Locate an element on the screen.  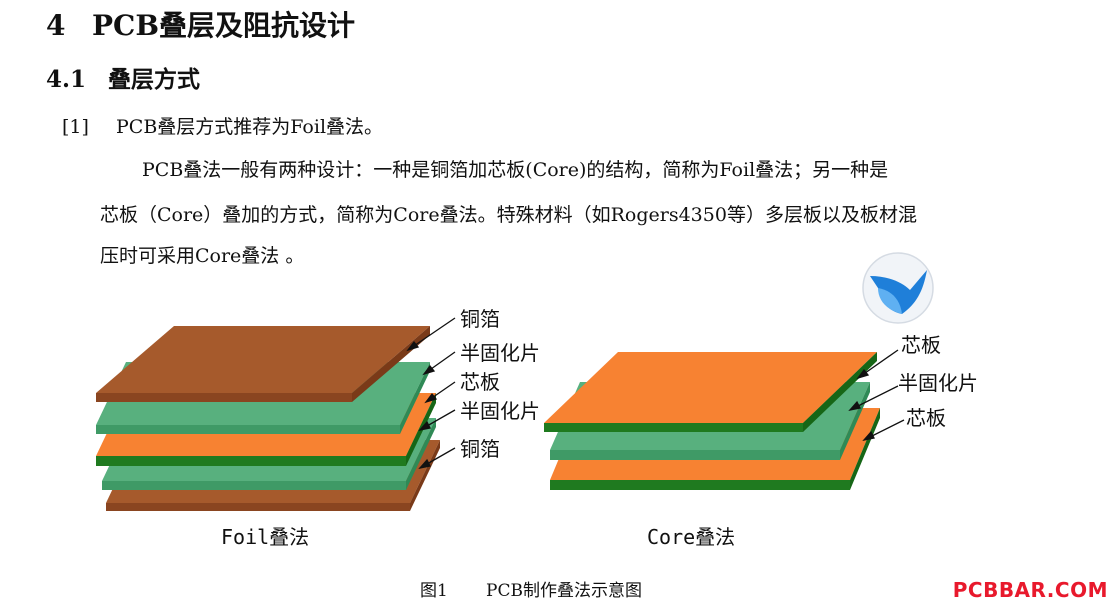
list-item: [1] PCB叠层方式推荐为Foil叠法。 is located at coordinates (222, 125).